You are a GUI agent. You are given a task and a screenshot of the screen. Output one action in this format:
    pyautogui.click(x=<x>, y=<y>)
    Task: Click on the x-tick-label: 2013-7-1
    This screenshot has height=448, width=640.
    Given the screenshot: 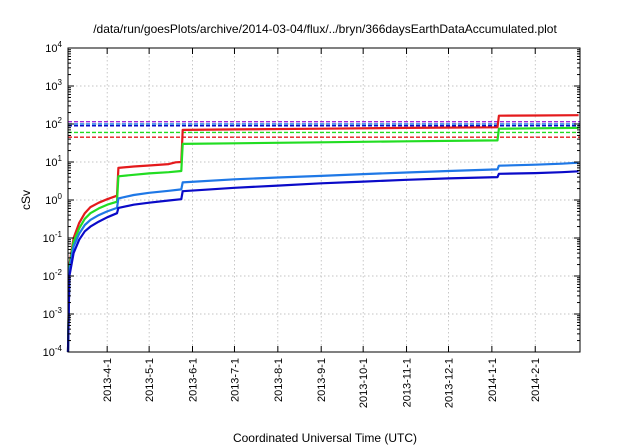 What is the action you would take?
    pyautogui.click(x=235, y=380)
    